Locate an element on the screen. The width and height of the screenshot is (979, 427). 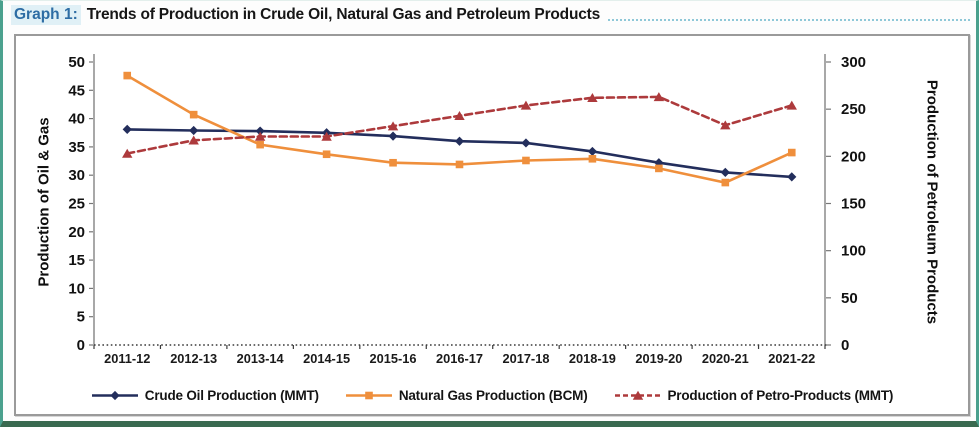
legend-item-crude-oil: Crude Oil Production (MMT) is located at coordinates (205, 395).